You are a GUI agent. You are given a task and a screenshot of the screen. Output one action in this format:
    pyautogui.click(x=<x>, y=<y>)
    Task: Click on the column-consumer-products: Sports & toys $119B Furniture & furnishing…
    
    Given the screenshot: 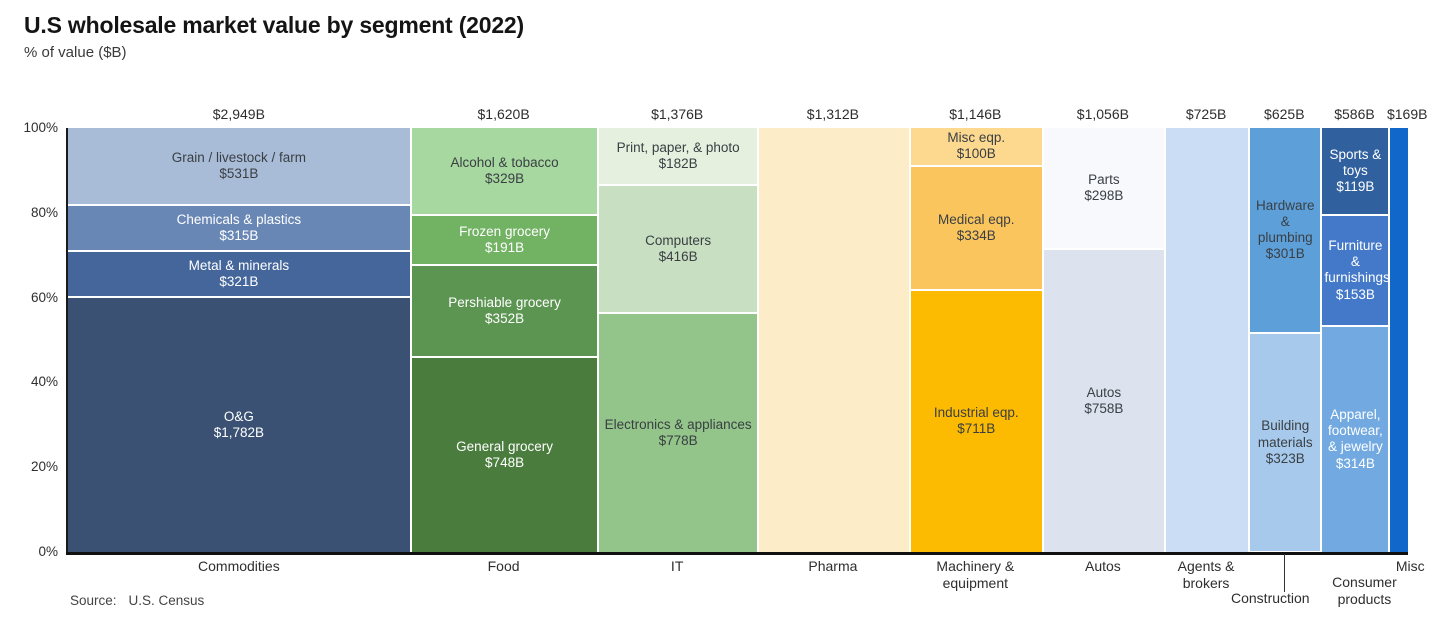 What is the action you would take?
    pyautogui.click(x=1355, y=340)
    